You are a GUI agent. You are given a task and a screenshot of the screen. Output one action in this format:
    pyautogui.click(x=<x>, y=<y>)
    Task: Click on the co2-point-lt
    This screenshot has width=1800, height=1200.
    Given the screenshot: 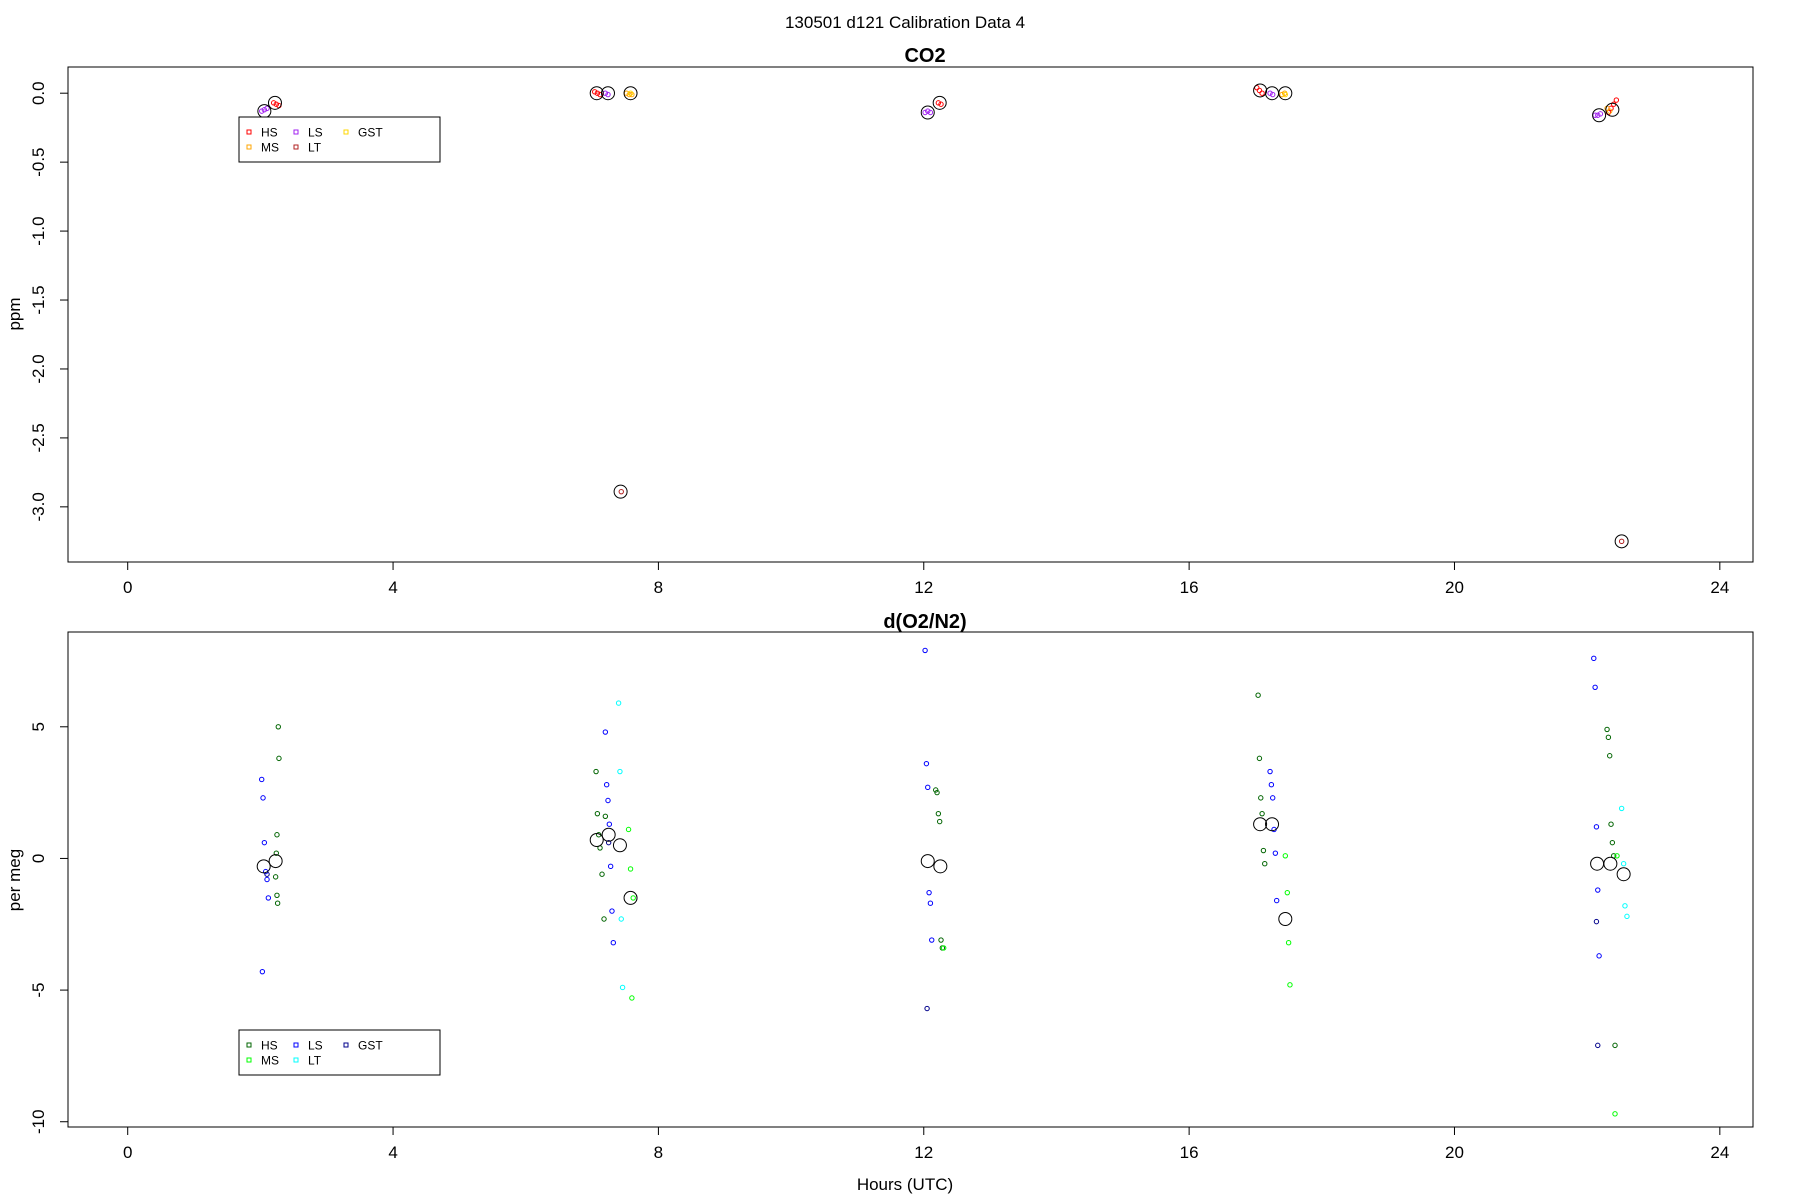 What is the action you would take?
    pyautogui.click(x=1621, y=541)
    